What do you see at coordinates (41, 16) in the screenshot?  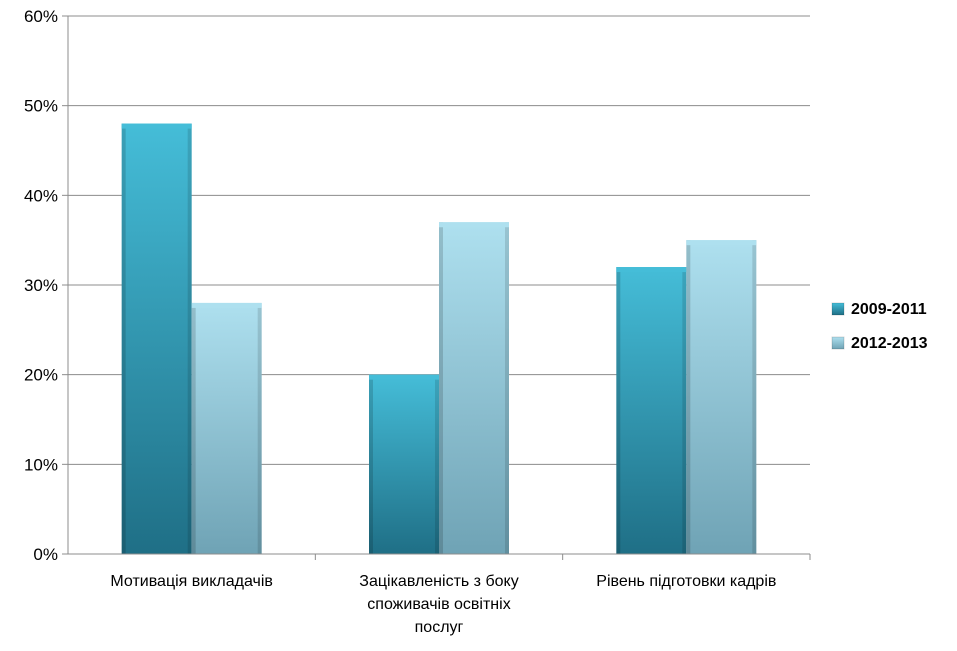 I see `y-tick-label: 60%` at bounding box center [41, 16].